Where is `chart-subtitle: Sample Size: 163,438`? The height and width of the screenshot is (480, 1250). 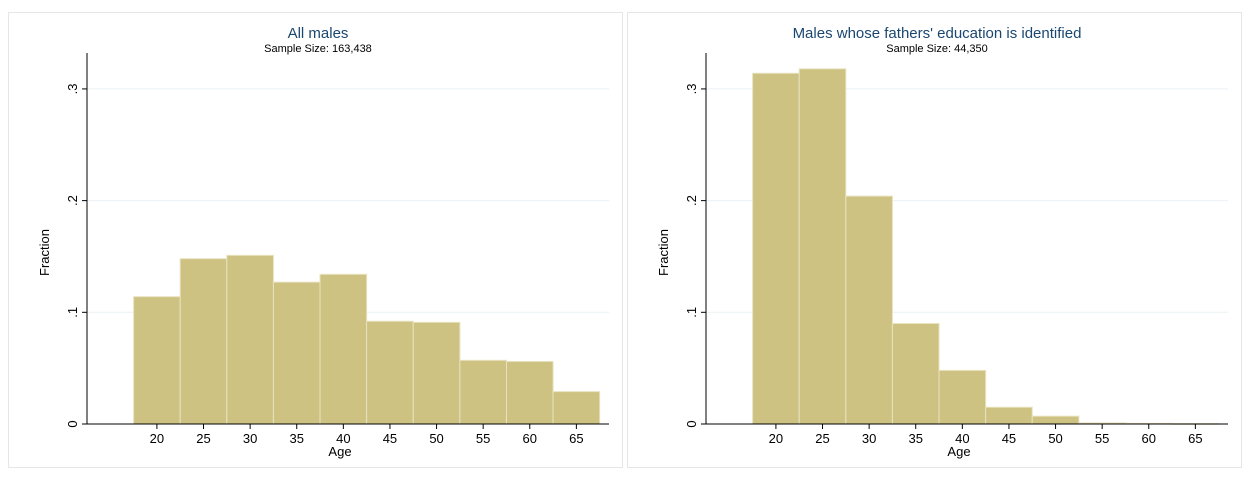
chart-subtitle: Sample Size: 163,438 is located at coordinates (318, 49).